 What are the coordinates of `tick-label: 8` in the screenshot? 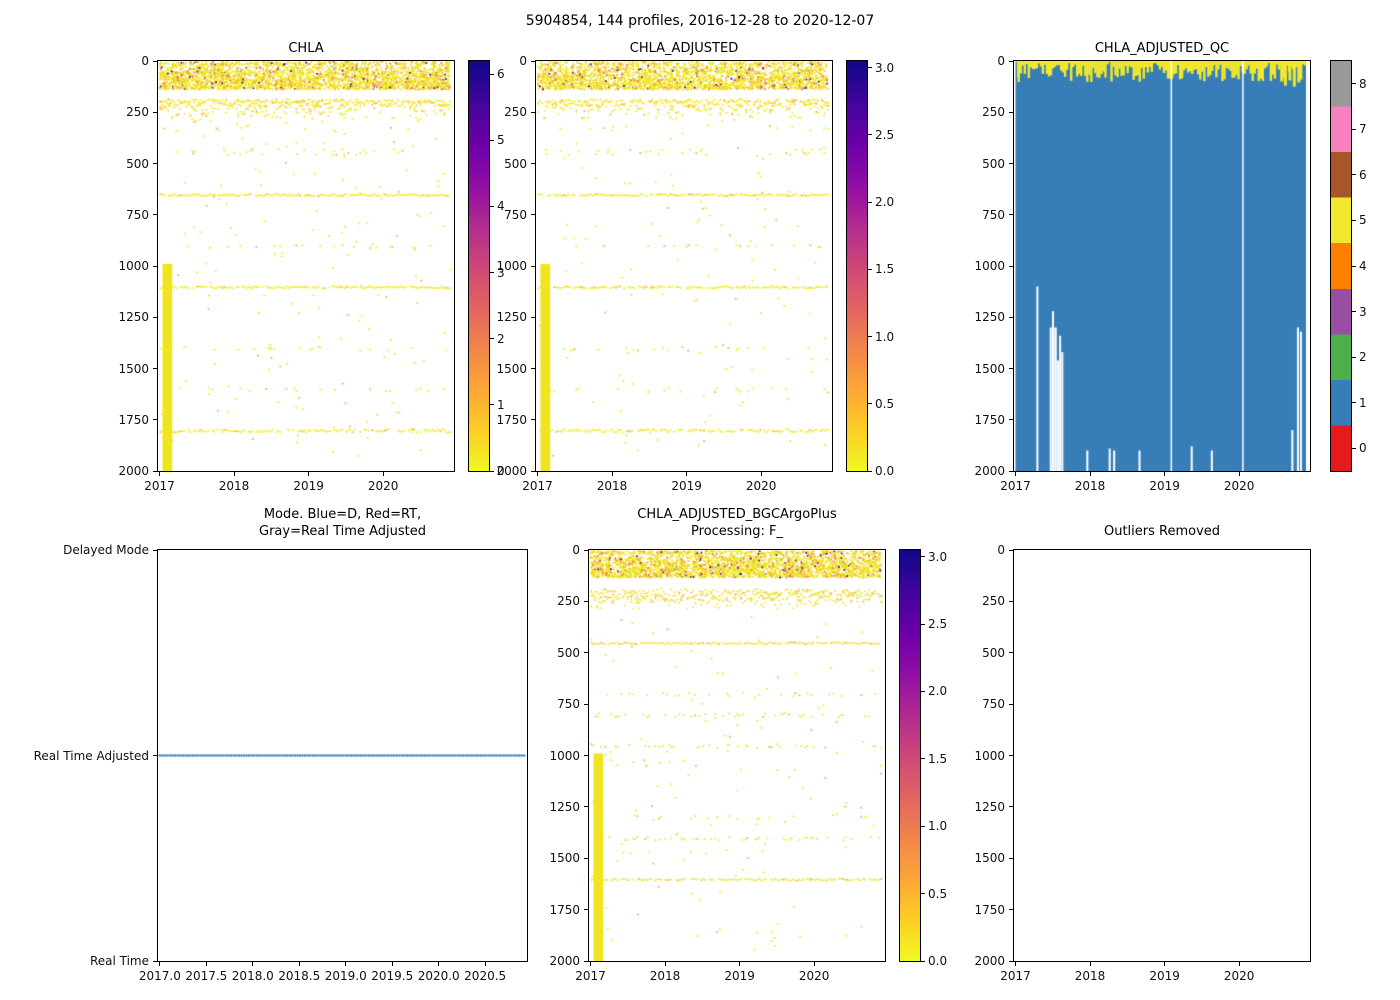 It's located at (1363, 83).